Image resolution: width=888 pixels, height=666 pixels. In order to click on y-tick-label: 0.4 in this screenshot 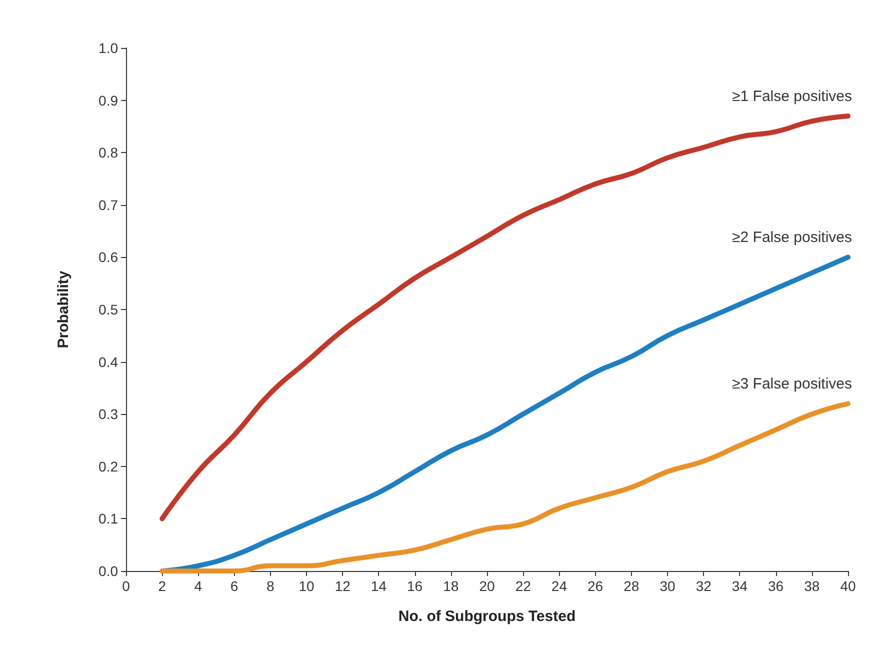, I will do `click(108, 362)`.